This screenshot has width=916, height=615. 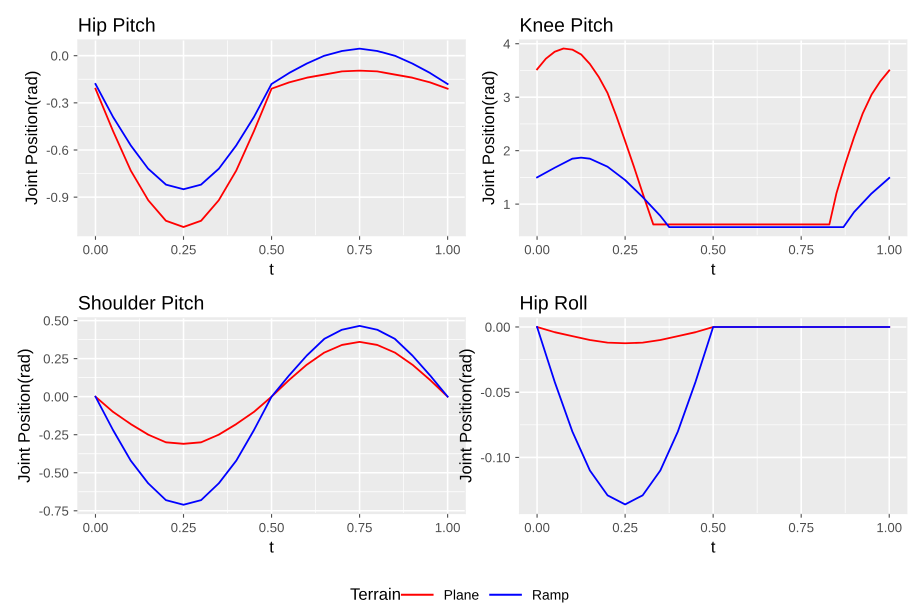 I want to click on chart-title: Shoulder Pitch, so click(x=141, y=302).